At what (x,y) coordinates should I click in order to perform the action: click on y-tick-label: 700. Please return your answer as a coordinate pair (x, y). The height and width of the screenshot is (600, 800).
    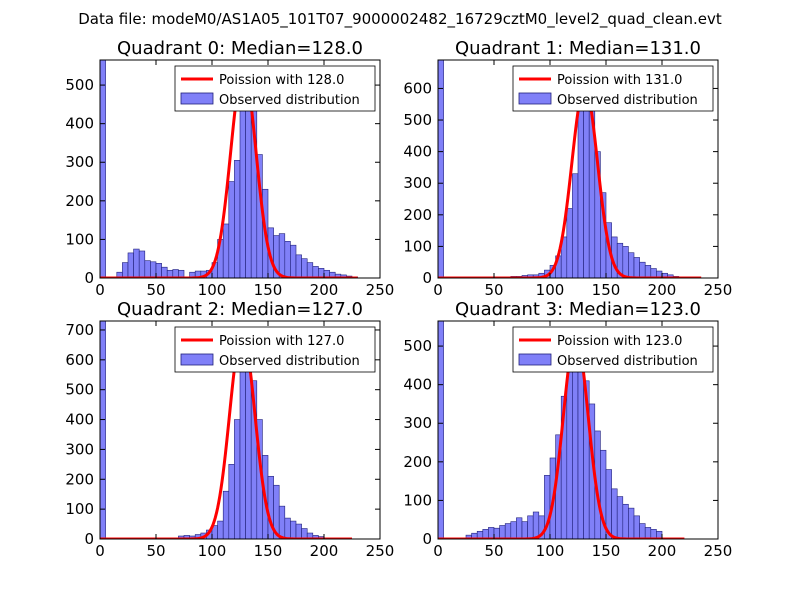
    Looking at the image, I should click on (79, 330).